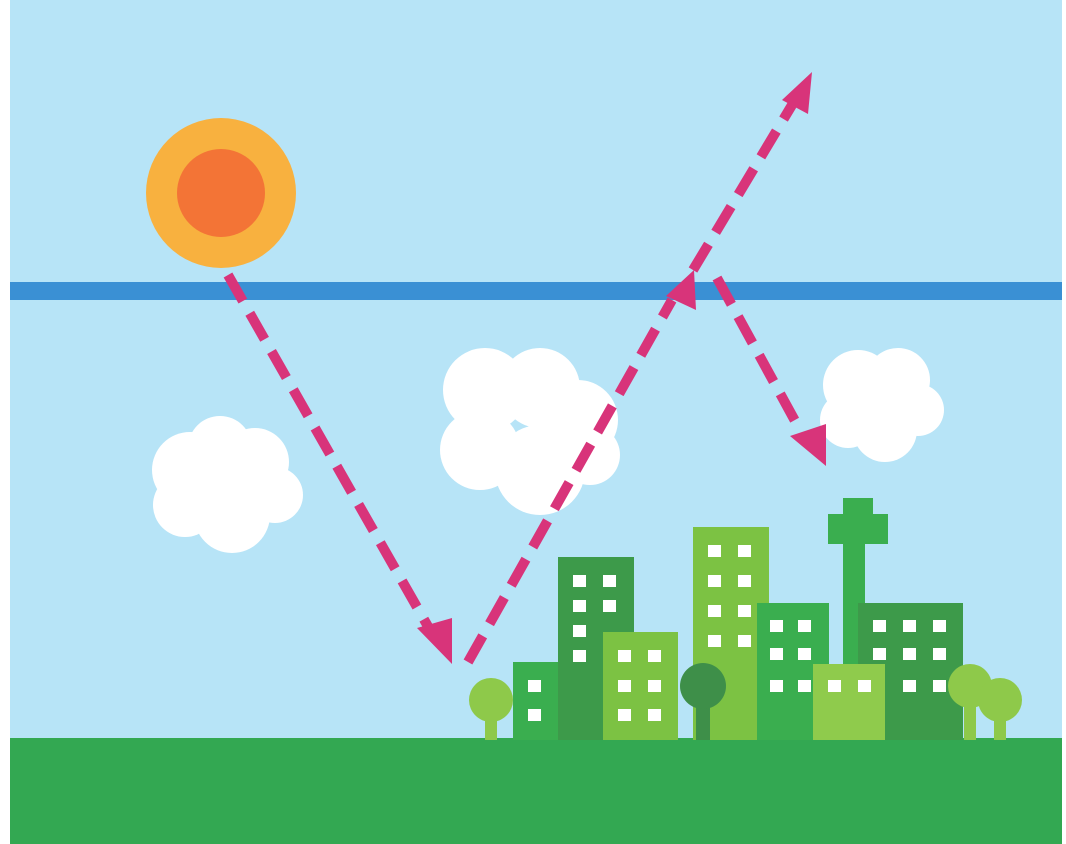 This screenshot has height=844, width=1066. What do you see at coordinates (227, 484) in the screenshot?
I see `cloud-left` at bounding box center [227, 484].